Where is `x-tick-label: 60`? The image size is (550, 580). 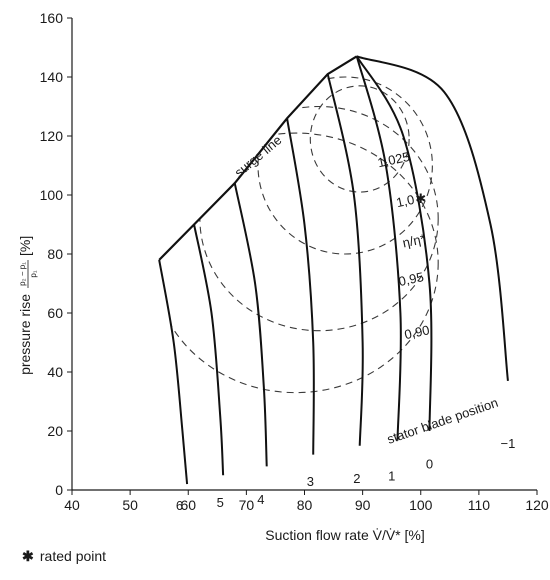 x-tick-label: 60 is located at coordinates (188, 505).